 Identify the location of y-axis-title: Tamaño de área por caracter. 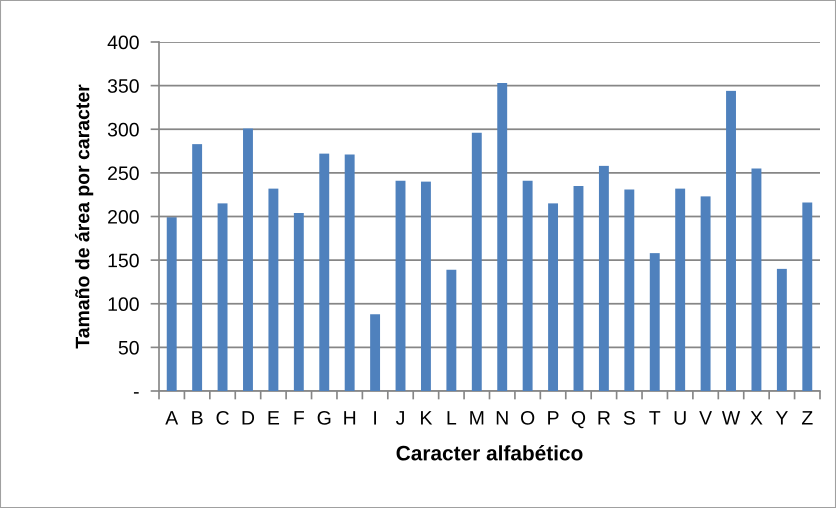
(84, 216).